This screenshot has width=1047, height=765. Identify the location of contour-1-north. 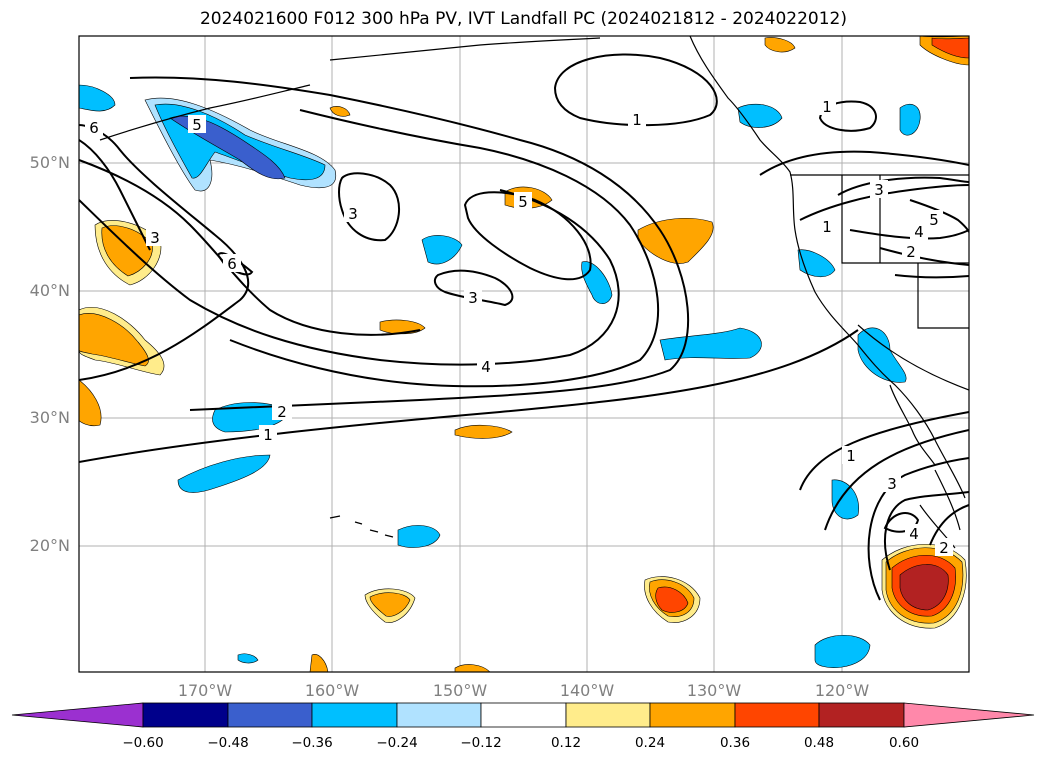
(635, 90).